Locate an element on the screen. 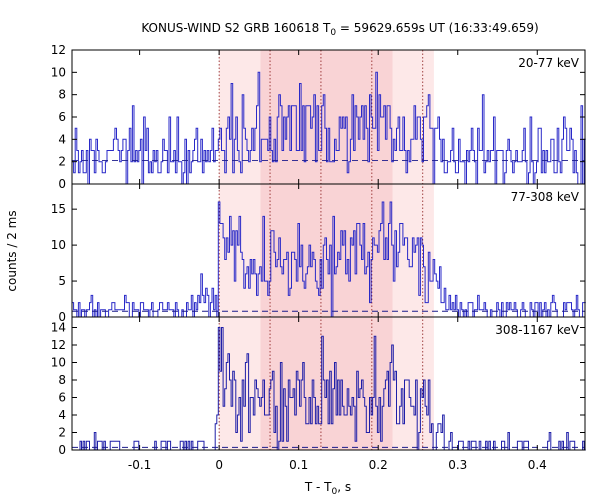 The image size is (600, 500). y-tick-label-1-3: 15 is located at coordinates (58, 209).